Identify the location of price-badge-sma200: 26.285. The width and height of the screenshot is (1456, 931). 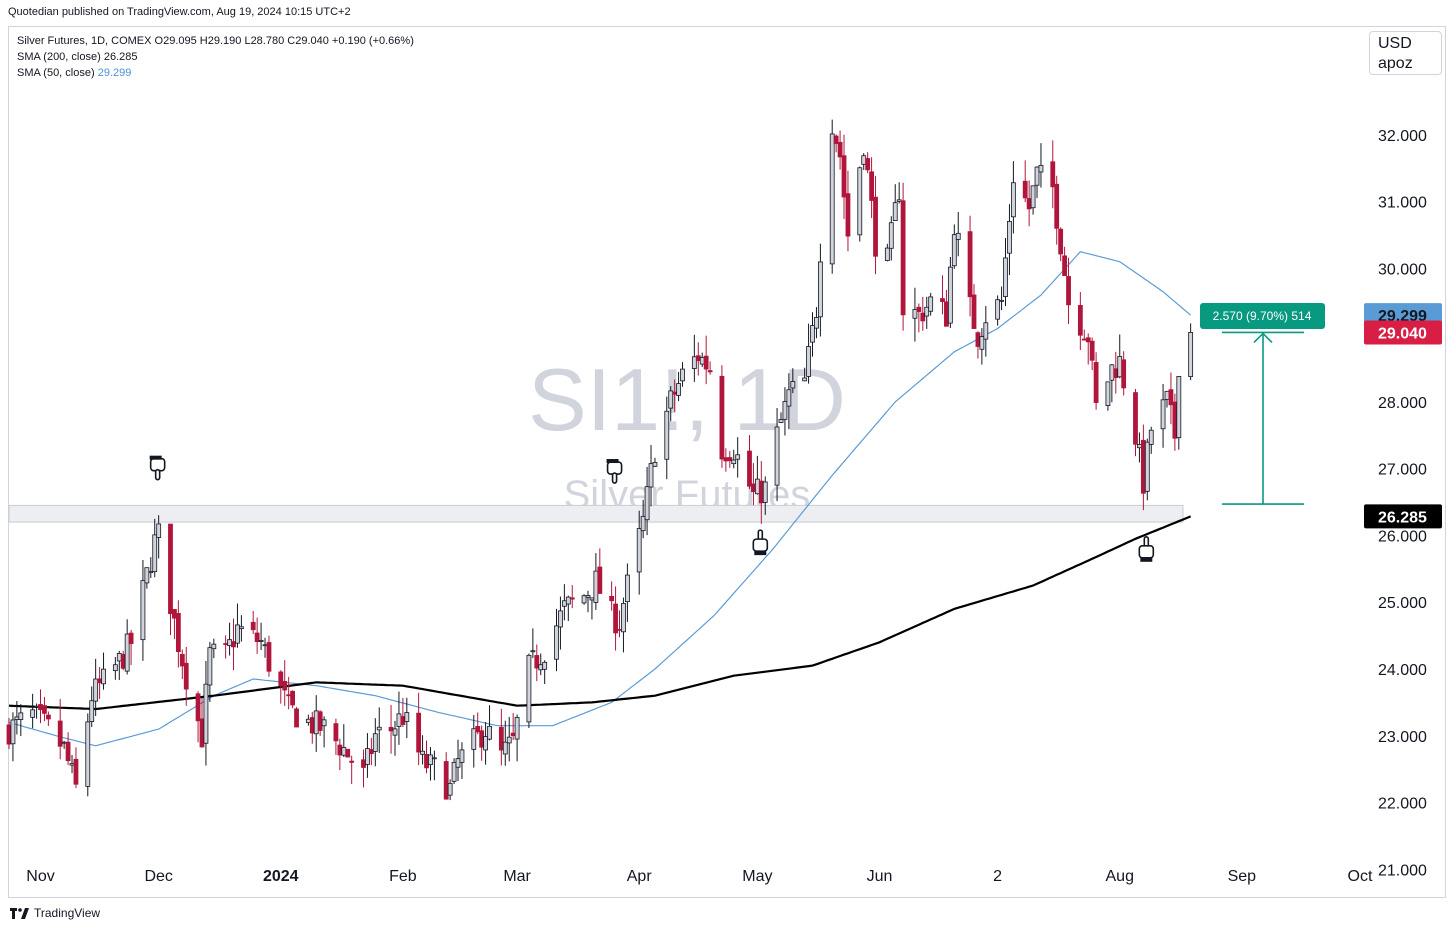
(1403, 516).